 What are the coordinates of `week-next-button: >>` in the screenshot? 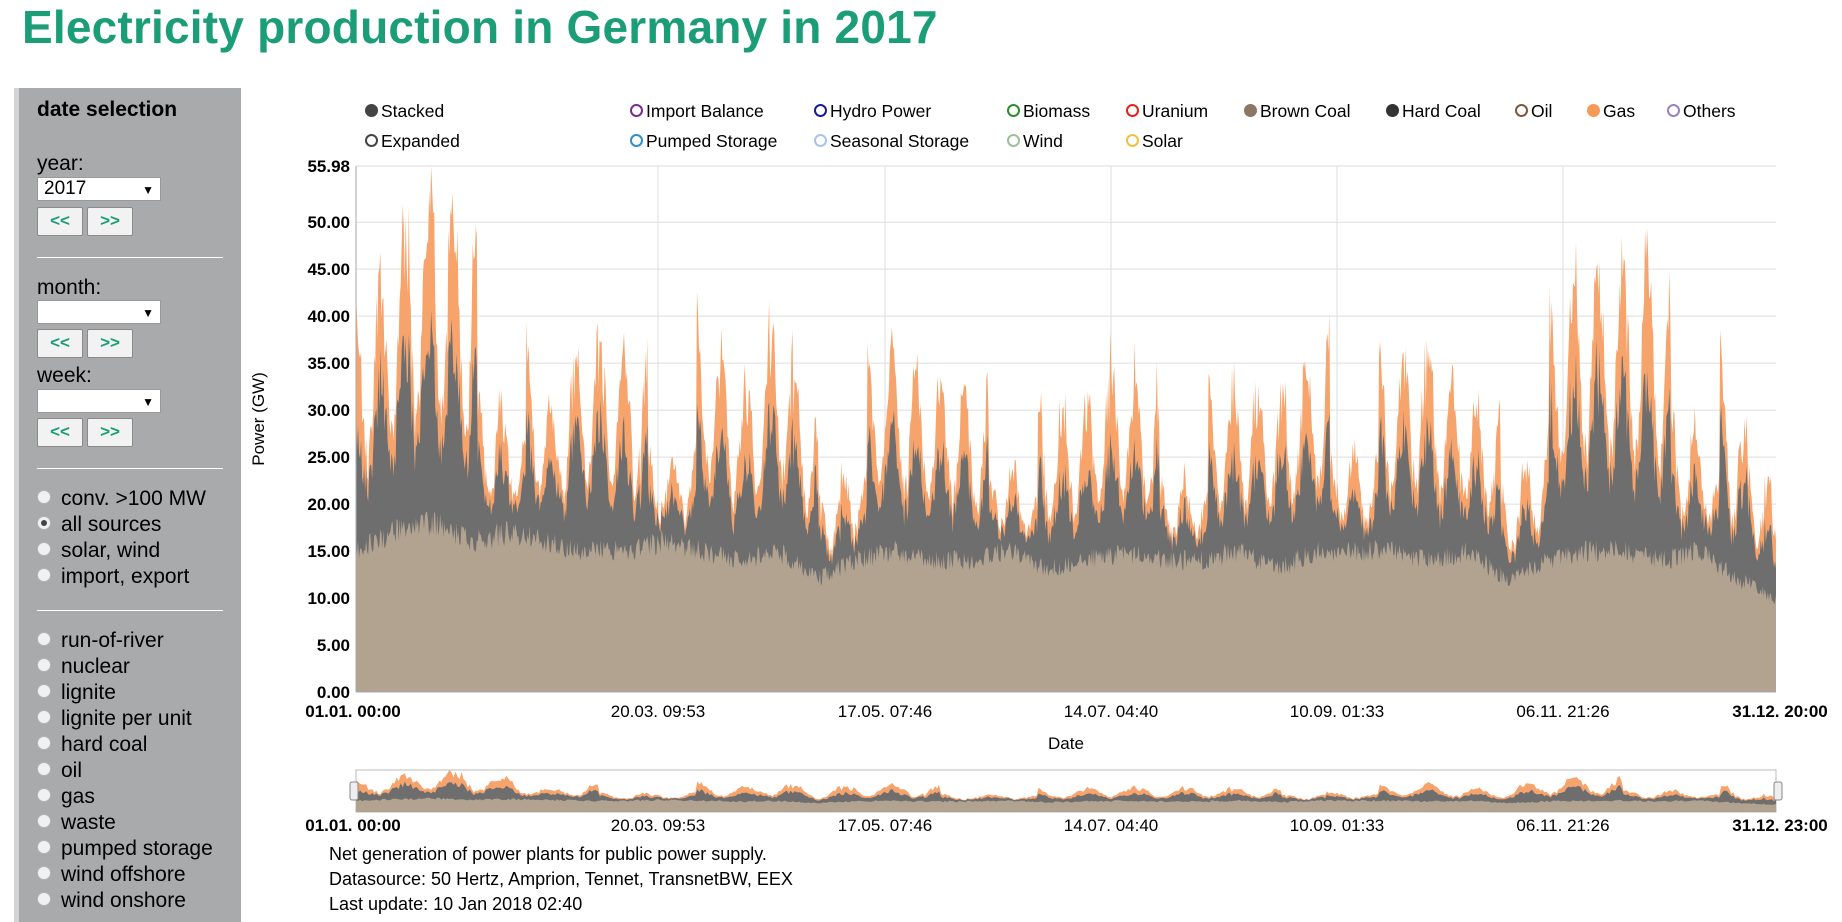 It's located at (110, 432).